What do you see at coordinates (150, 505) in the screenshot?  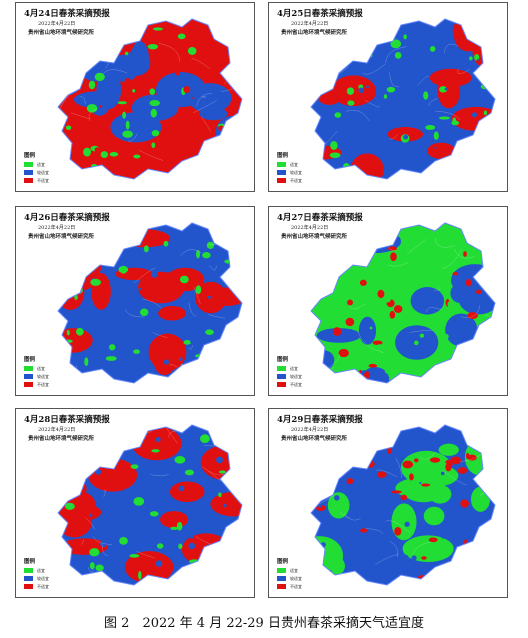 I see `province-border` at bounding box center [150, 505].